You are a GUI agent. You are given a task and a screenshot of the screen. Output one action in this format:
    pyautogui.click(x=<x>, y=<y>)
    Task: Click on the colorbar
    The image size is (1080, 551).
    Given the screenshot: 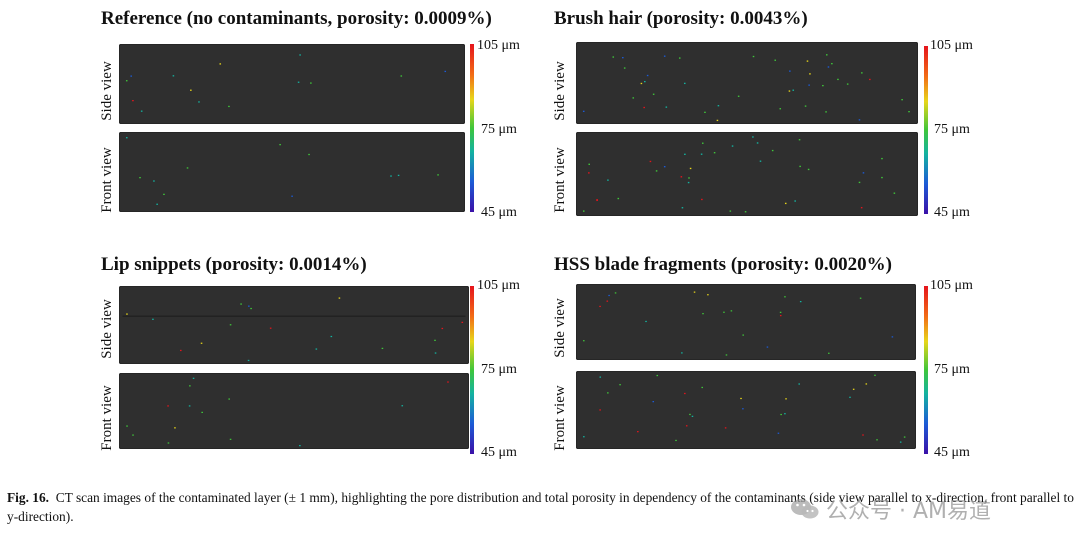 What is the action you would take?
    pyautogui.click(x=472, y=128)
    